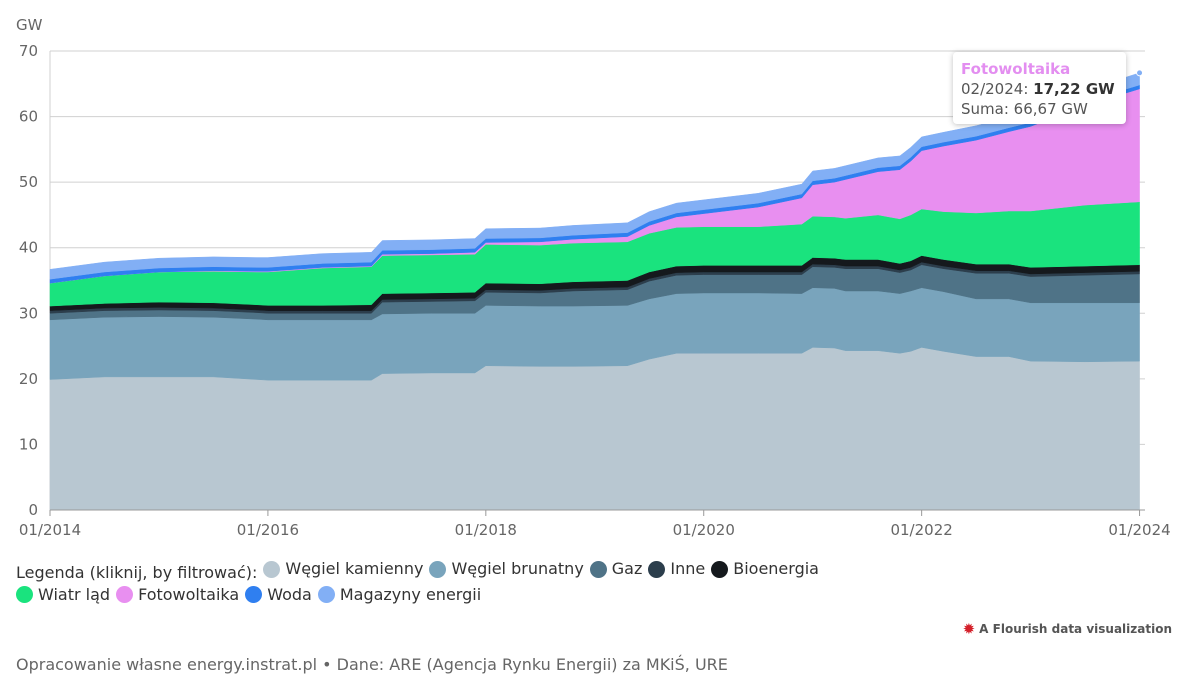  I want to click on legend-item: Inne, so click(676, 569).